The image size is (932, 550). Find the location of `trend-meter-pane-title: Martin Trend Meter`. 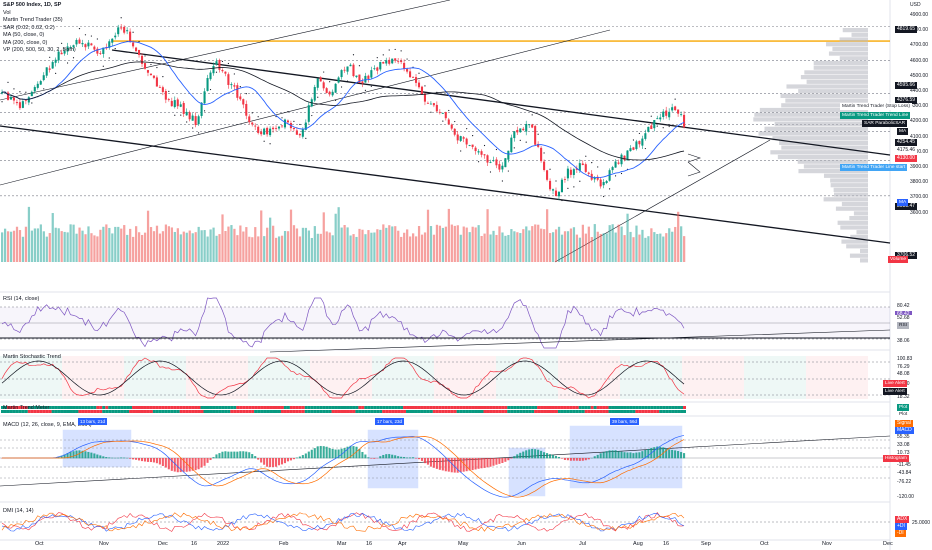

trend-meter-pane-title: Martin Trend Meter is located at coordinates (26, 408).